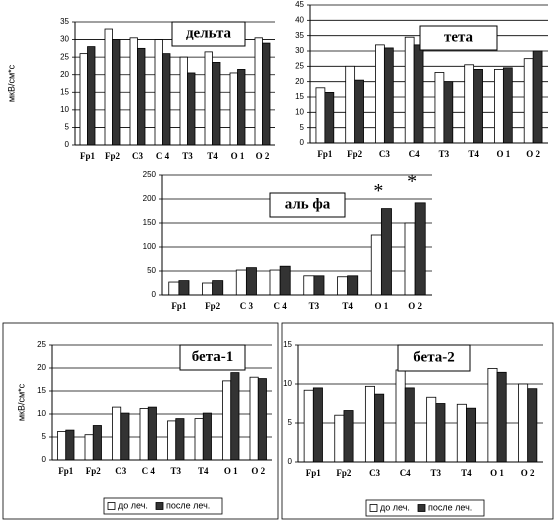  Describe the element at coordinates (150, 246) in the screenshot. I see `y-tick-label: 100` at that location.